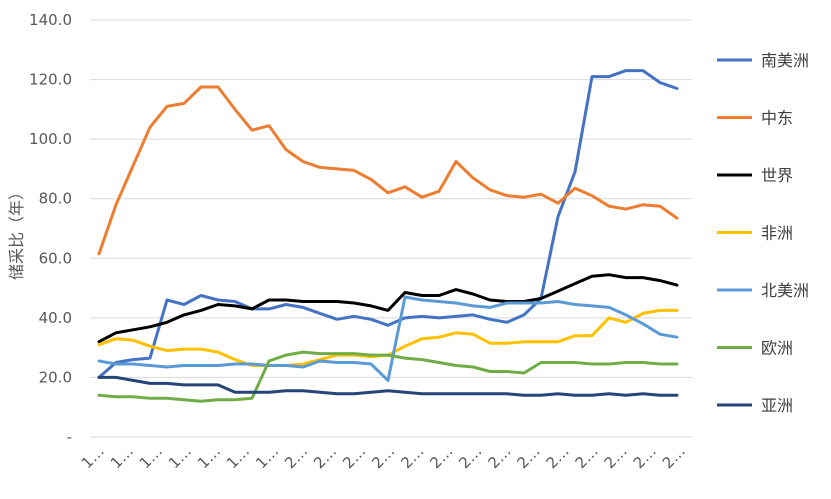 Image resolution: width=831 pixels, height=499 pixels. I want to click on y-tick-label: 120.0, so click(50, 80).